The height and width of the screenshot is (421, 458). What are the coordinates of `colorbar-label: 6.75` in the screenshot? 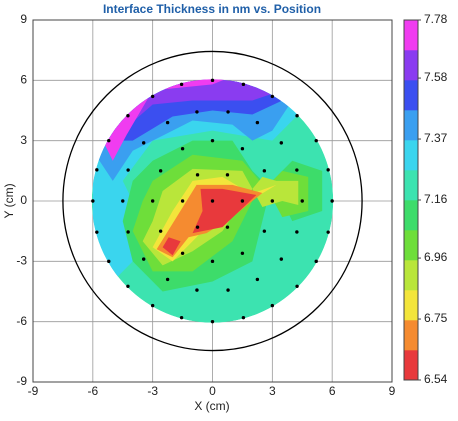 It's located at (436, 318).